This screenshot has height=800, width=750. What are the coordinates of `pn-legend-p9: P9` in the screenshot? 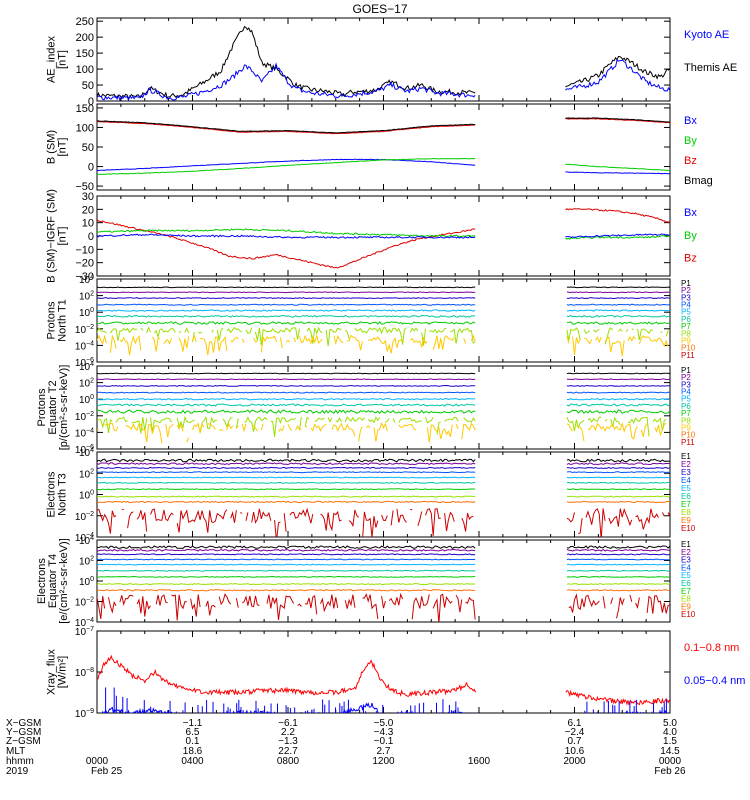 It's located at (686, 340).